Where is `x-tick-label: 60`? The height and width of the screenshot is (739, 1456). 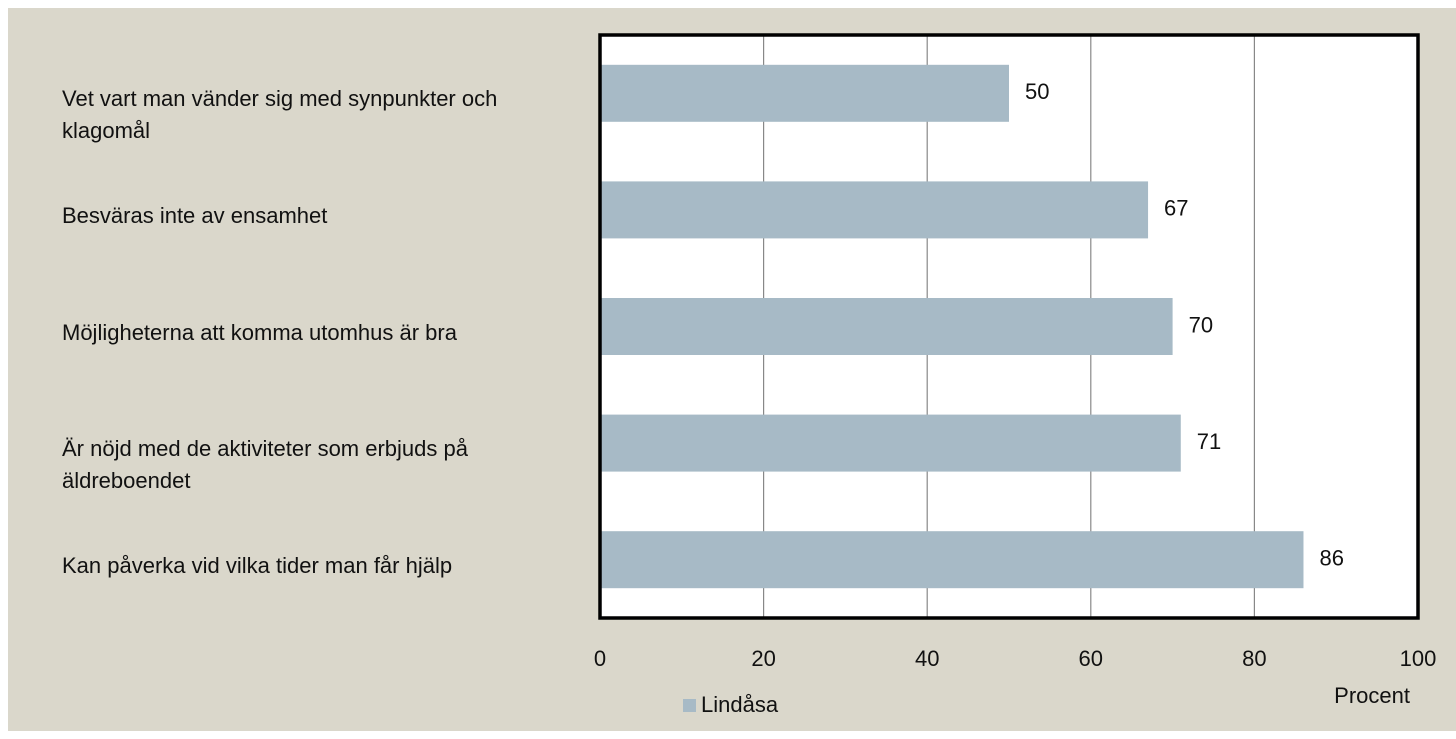 x-tick-label: 60 is located at coordinates (1091, 658).